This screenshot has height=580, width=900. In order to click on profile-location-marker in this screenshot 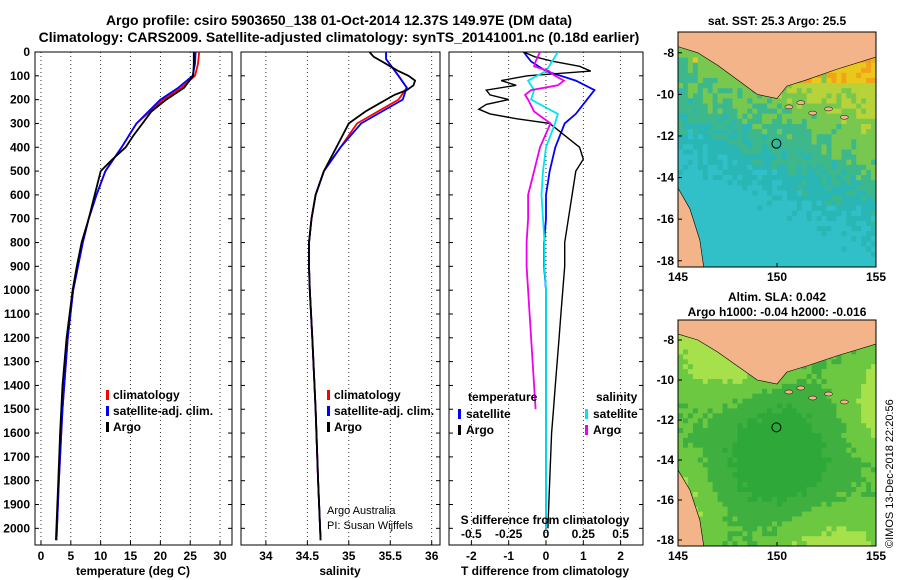, I will do `click(776, 427)`.